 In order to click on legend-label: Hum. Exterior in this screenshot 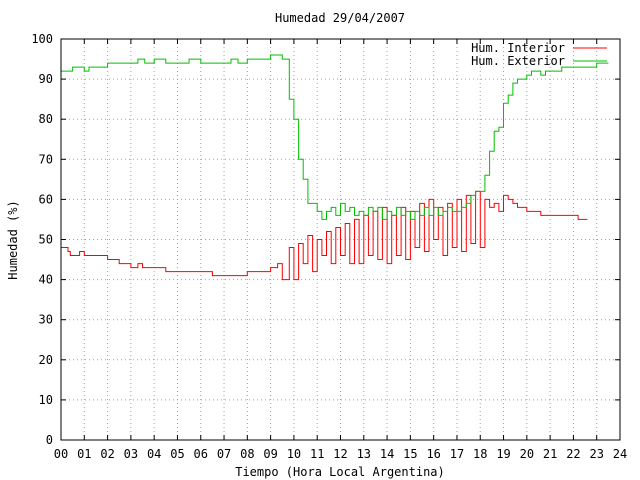, I will do `click(518, 61)`.